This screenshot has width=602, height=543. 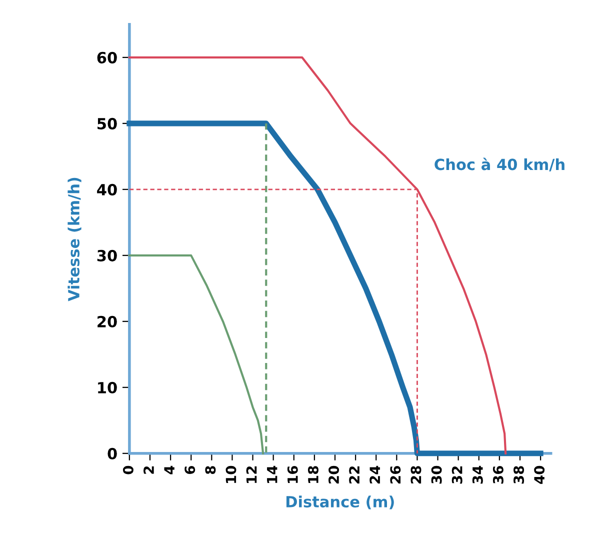 I want to click on x-tick-label: 14, so click(x=272, y=474).